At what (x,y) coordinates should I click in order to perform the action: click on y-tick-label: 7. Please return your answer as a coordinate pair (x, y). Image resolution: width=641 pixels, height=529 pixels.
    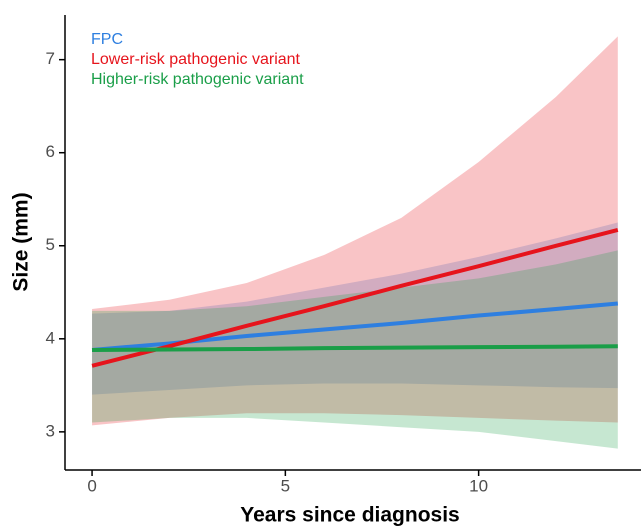
    Looking at the image, I should click on (50, 58).